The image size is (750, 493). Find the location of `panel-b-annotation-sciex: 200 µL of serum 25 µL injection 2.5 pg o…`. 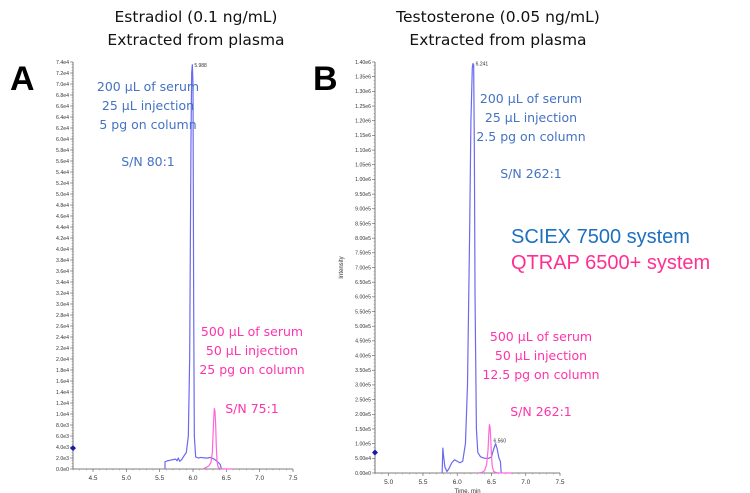

panel-b-annotation-sciex: 200 µL of serum 25 µL injection 2.5 pg o… is located at coordinates (530, 136).